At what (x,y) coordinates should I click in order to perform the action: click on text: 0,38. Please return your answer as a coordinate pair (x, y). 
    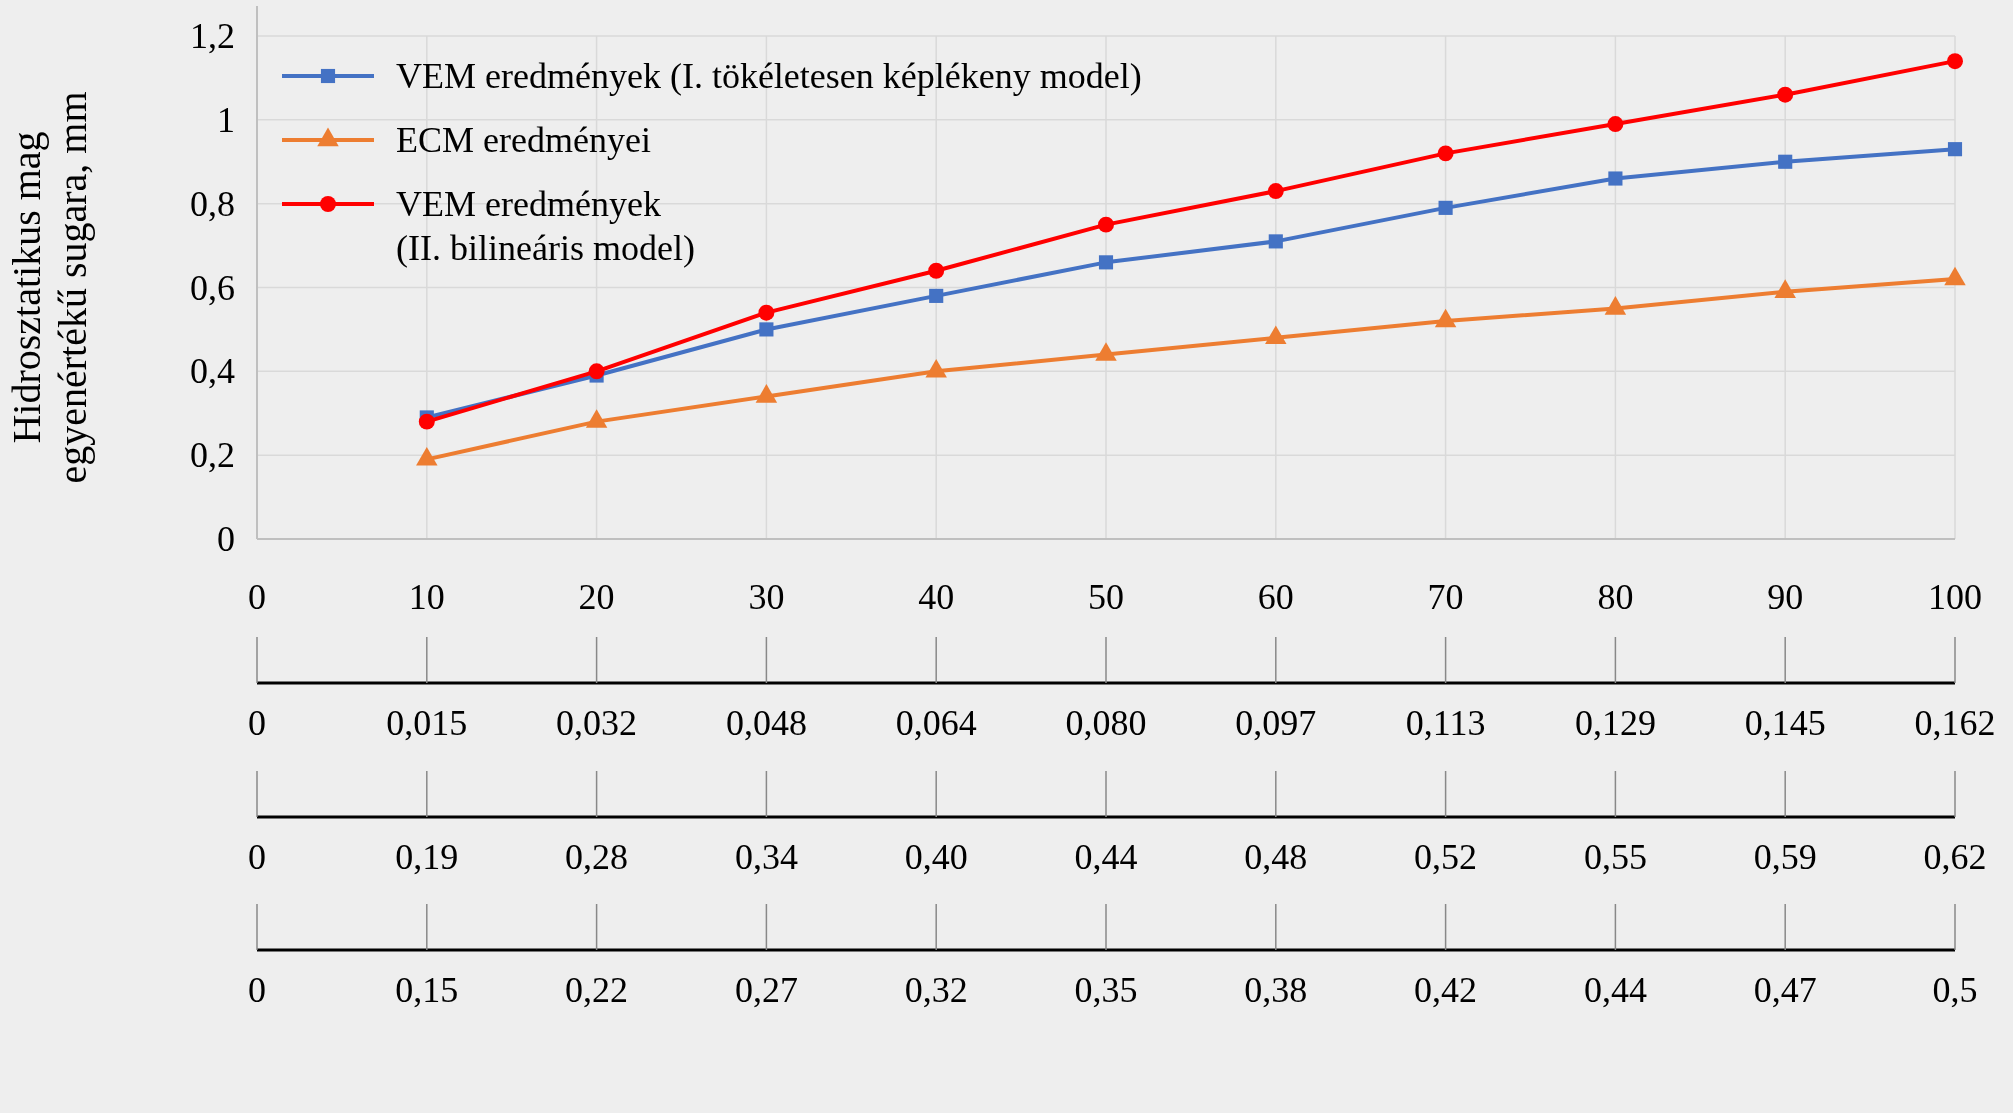
    Looking at the image, I should click on (1276, 990).